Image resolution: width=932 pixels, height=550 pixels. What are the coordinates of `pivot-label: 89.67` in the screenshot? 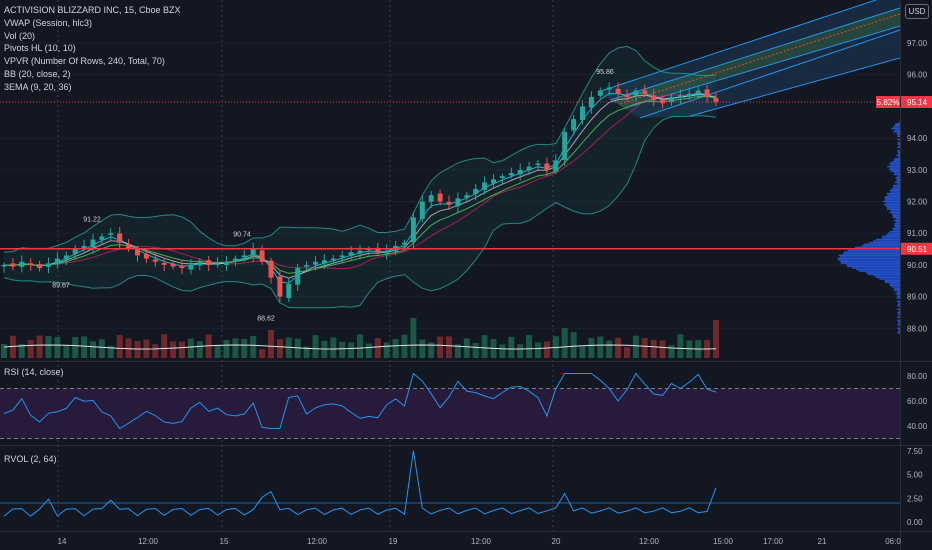 It's located at (61, 285).